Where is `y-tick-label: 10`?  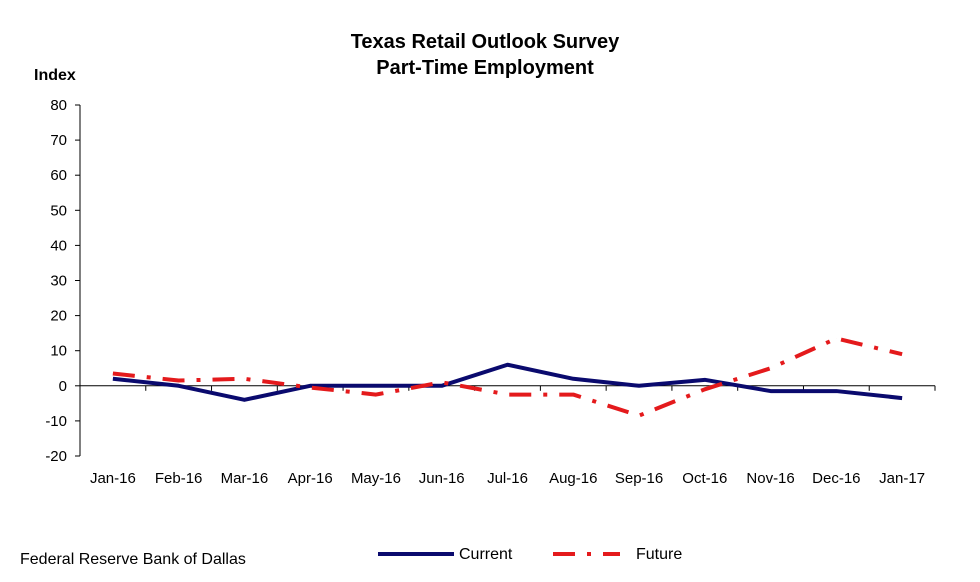
y-tick-label: 10 is located at coordinates (58, 351).